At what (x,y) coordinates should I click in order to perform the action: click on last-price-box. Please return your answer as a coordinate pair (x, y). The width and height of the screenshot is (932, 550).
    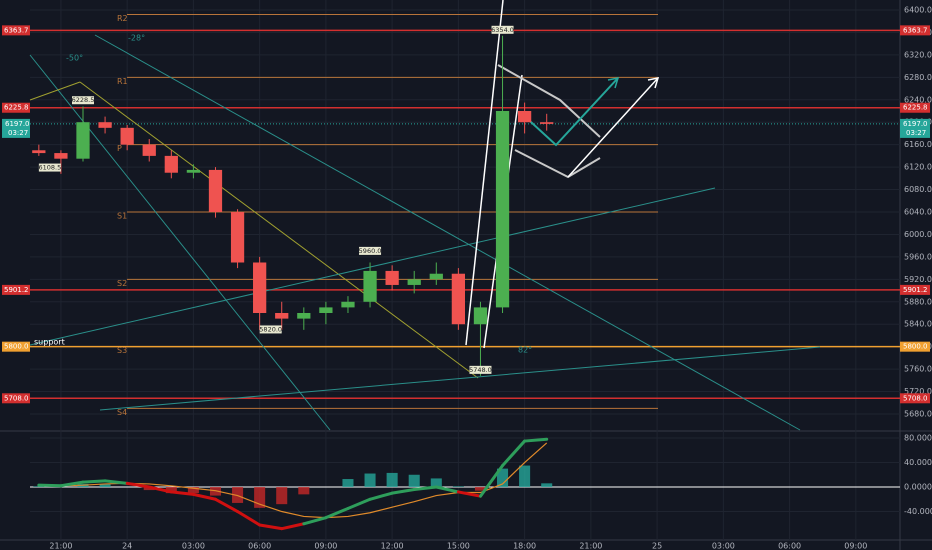
    Looking at the image, I should click on (16, 128).